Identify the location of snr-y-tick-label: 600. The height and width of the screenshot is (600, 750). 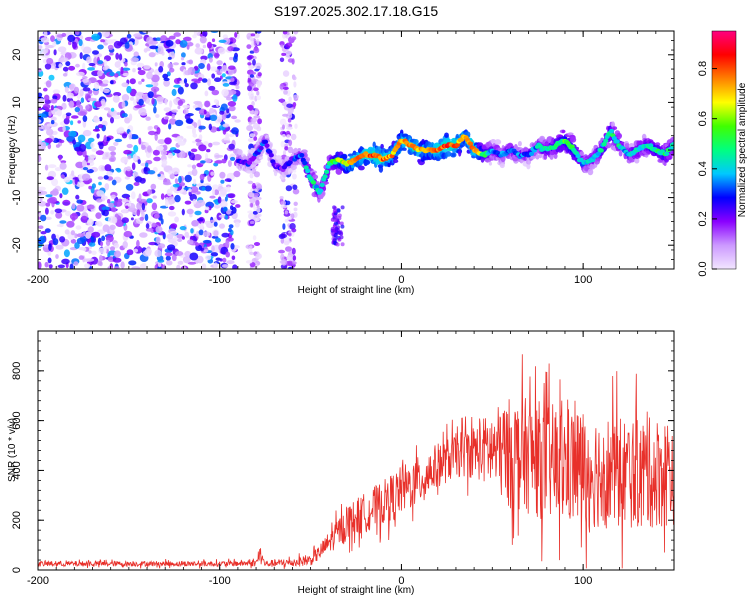
(17, 420).